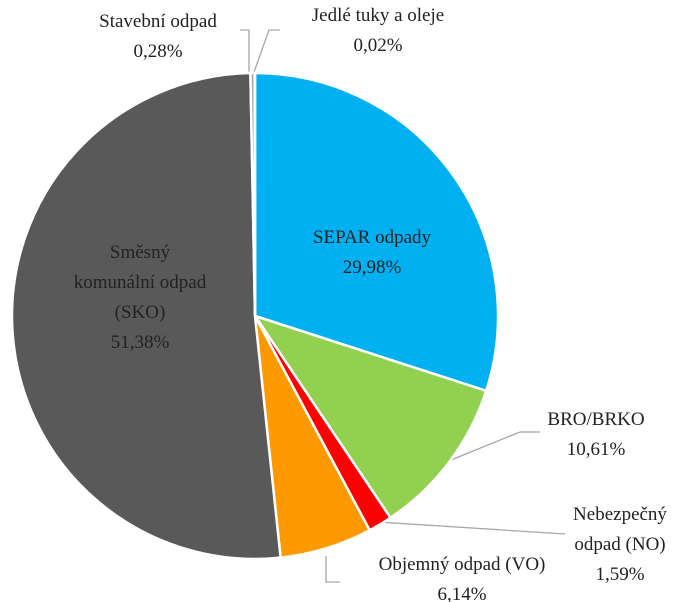 The height and width of the screenshot is (602, 691). Describe the element at coordinates (369, 416) in the screenshot. I see `pie-slice` at that location.